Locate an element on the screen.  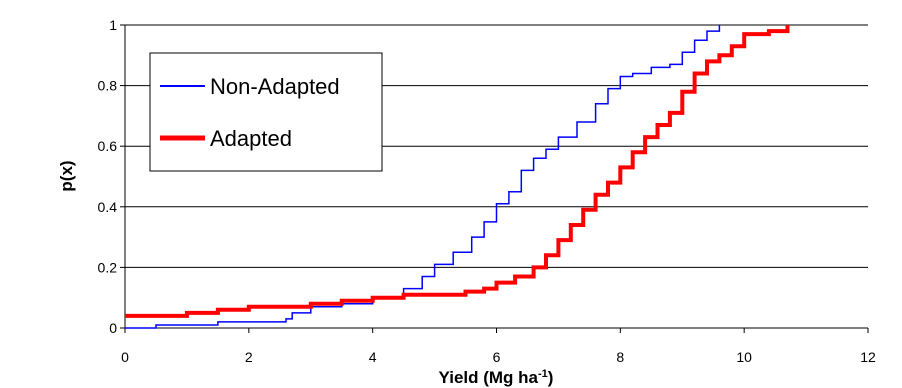
x-tick-label: 0 is located at coordinates (125, 357).